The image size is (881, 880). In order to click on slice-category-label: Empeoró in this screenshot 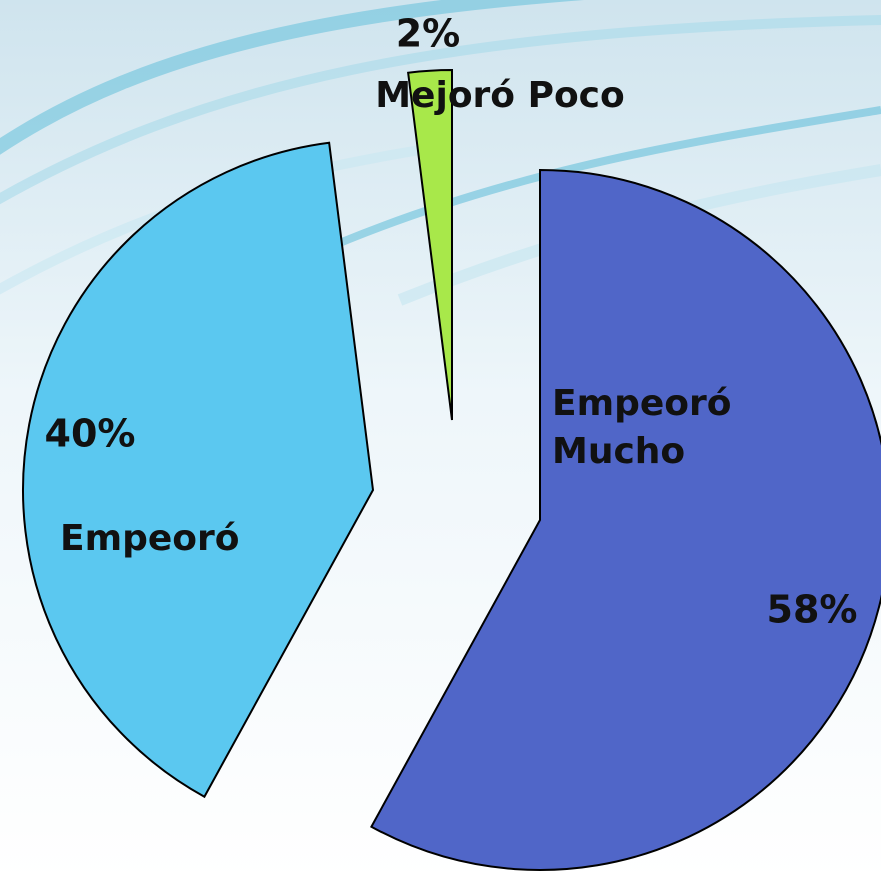, I will do `click(150, 538)`.